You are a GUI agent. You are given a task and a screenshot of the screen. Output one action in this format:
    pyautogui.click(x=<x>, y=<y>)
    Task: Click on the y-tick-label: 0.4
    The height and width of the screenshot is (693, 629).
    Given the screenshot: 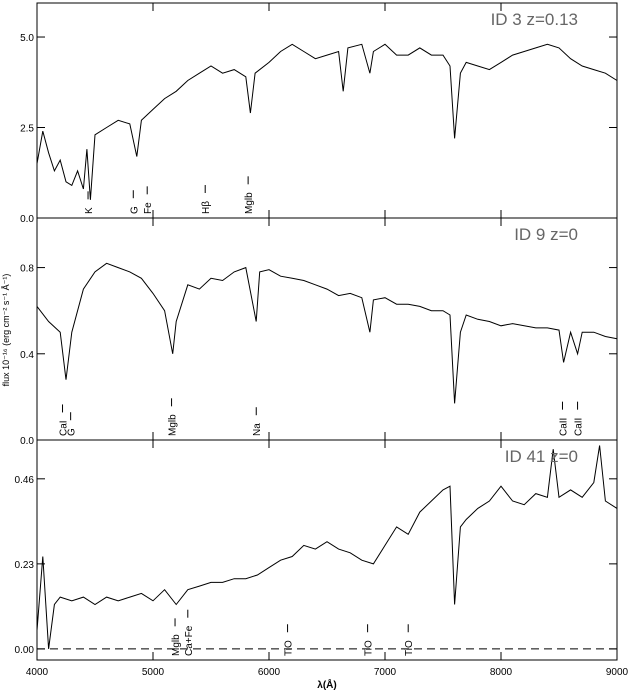 What is the action you would take?
    pyautogui.click(x=27, y=355)
    